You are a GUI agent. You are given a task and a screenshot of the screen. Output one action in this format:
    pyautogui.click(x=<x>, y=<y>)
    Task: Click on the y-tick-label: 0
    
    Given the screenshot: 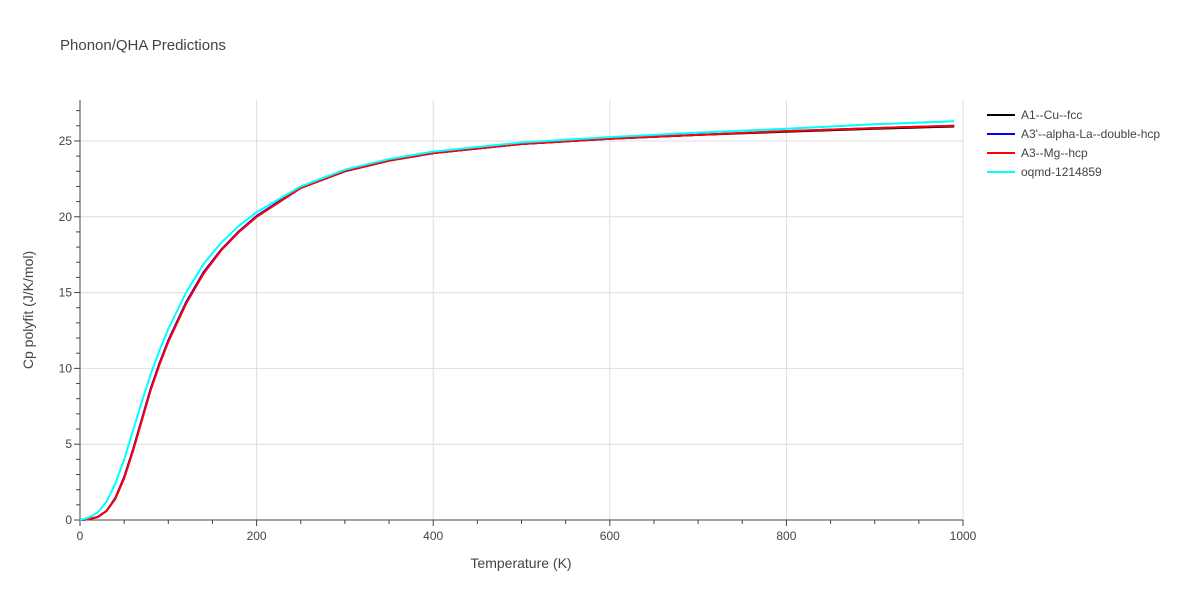 What is the action you would take?
    pyautogui.click(x=68, y=520)
    